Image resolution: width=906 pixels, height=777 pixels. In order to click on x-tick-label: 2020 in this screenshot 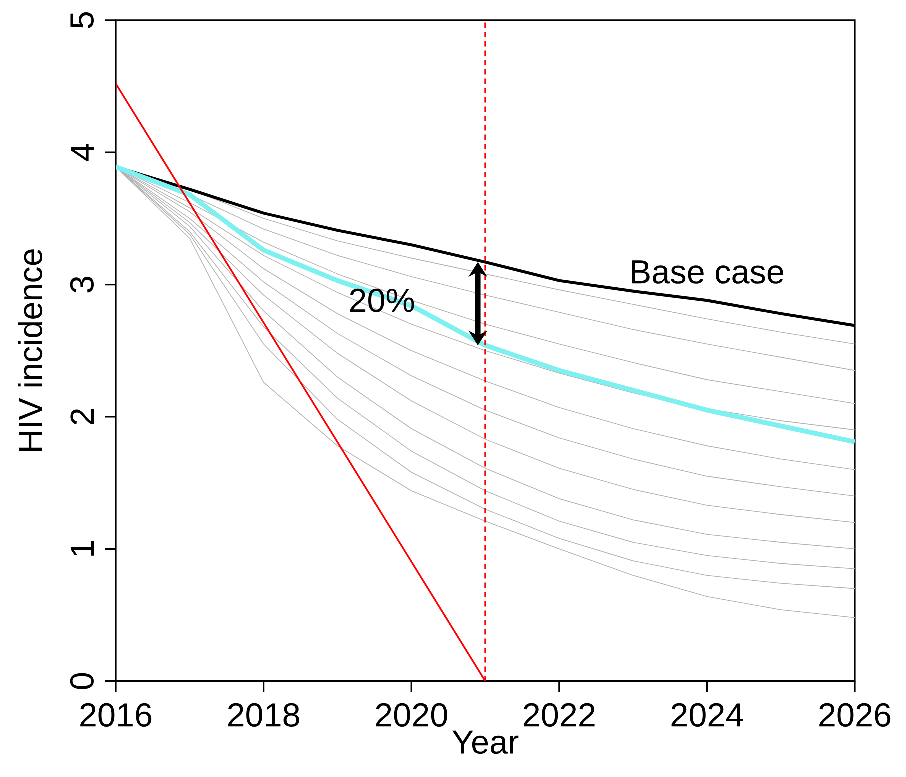, I will do `click(412, 715)`.